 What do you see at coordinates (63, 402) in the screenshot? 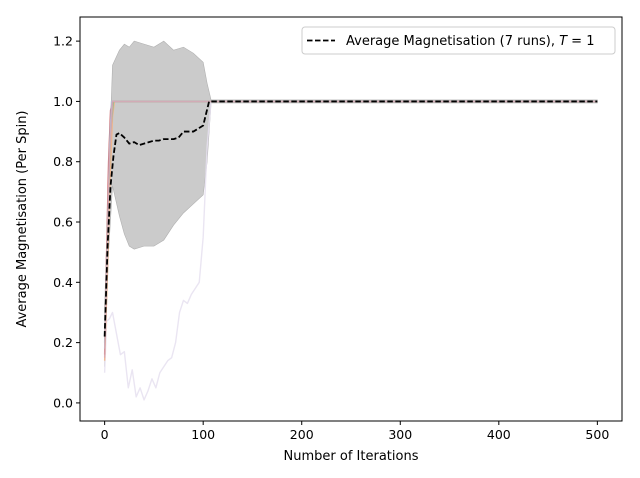
I see `y-tick-label: 0.0` at bounding box center [63, 402].